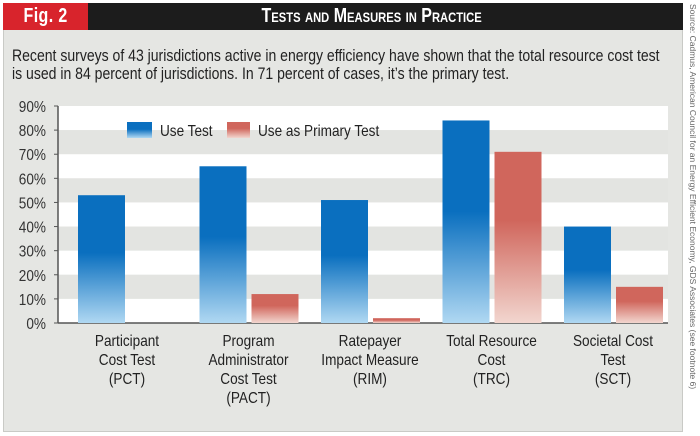 This screenshot has height=436, width=700. I want to click on legend-label-primary-test: Use as Primary Test, so click(319, 131).